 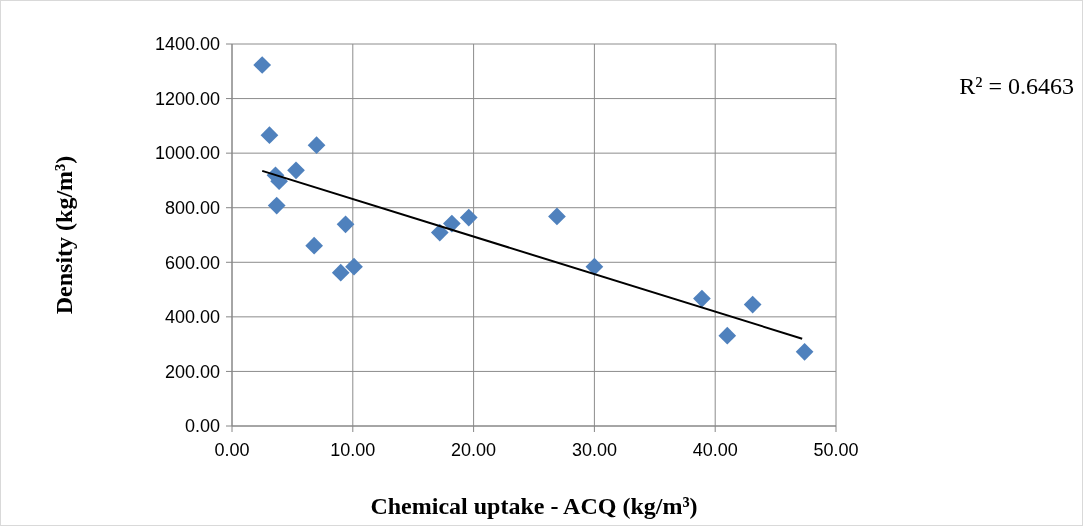 What do you see at coordinates (64, 235) in the screenshot?
I see `y-axis-title: Density (kg/m³)` at bounding box center [64, 235].